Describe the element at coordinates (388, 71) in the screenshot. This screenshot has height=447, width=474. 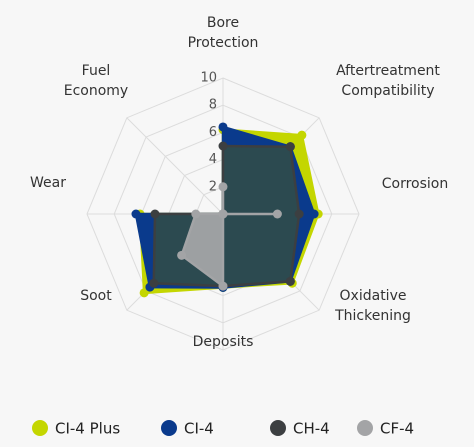
I see `axis-label: Aftertreatment` at that location.